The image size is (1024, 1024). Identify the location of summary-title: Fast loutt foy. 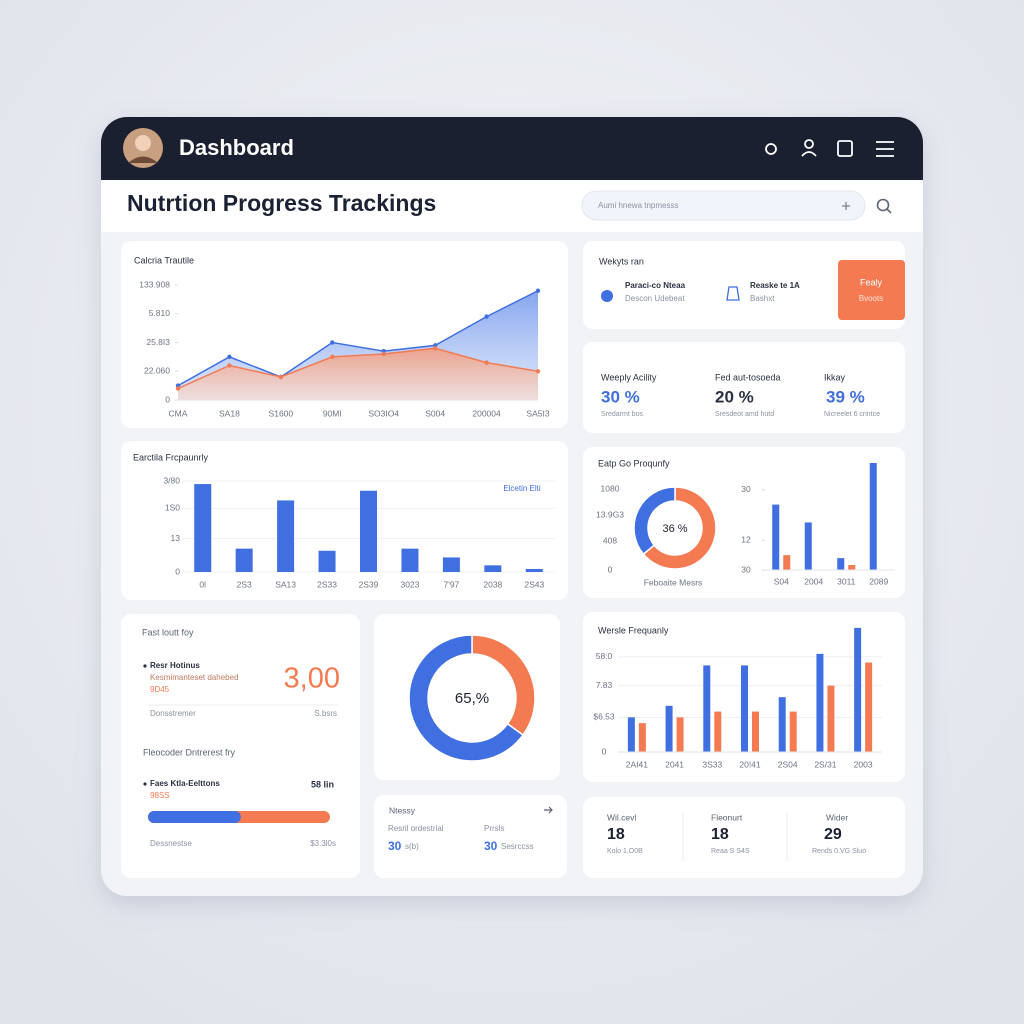
(168, 632).